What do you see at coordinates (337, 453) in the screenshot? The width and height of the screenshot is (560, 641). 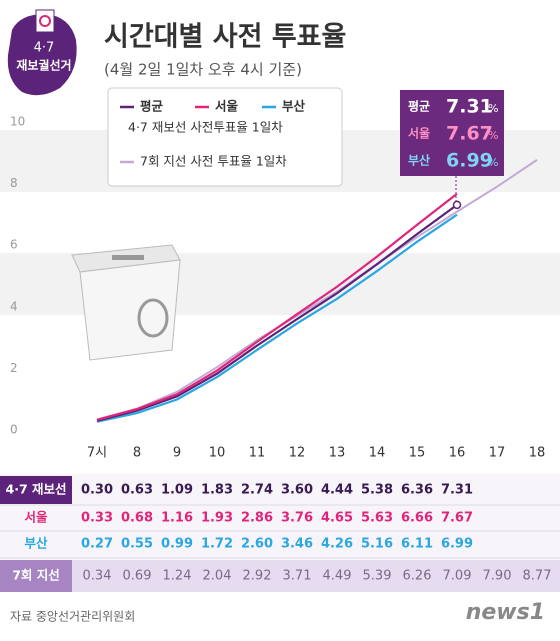 I see `x-tick-label: 13` at bounding box center [337, 453].